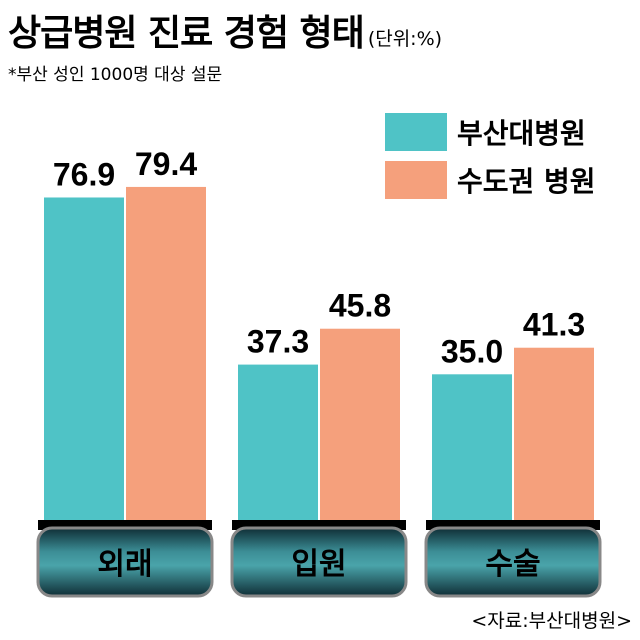 The image size is (640, 640). What do you see at coordinates (472, 351) in the screenshot?
I see `value-label-busan-3: 35.0` at bounding box center [472, 351].